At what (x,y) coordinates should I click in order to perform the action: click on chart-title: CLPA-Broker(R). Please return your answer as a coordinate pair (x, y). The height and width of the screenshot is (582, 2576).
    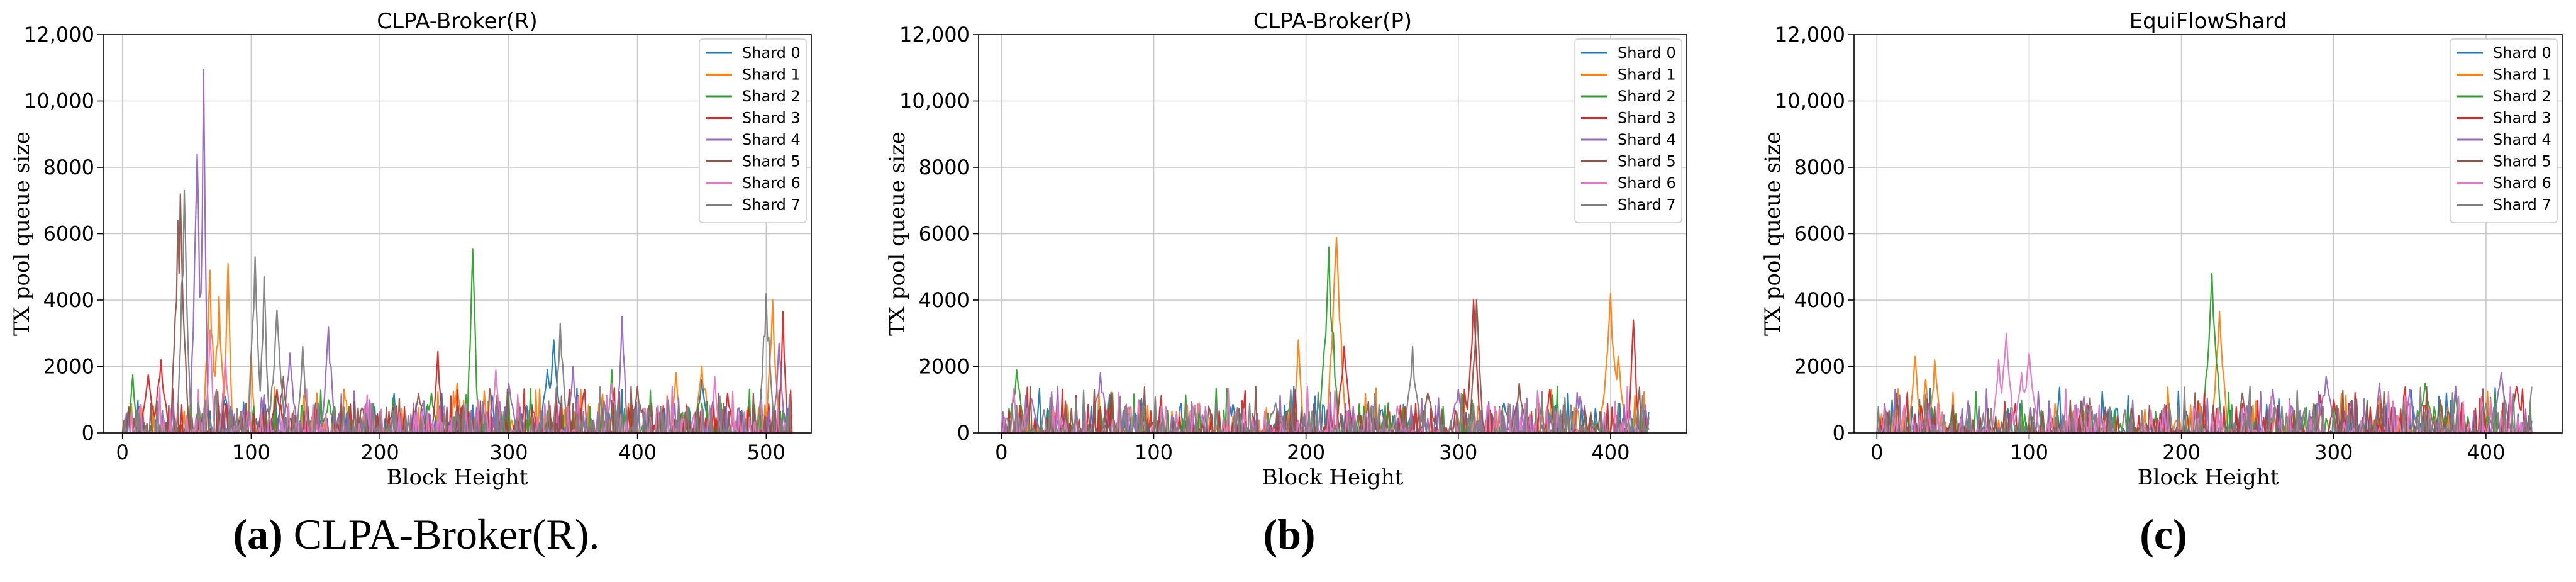
    Looking at the image, I should click on (457, 21).